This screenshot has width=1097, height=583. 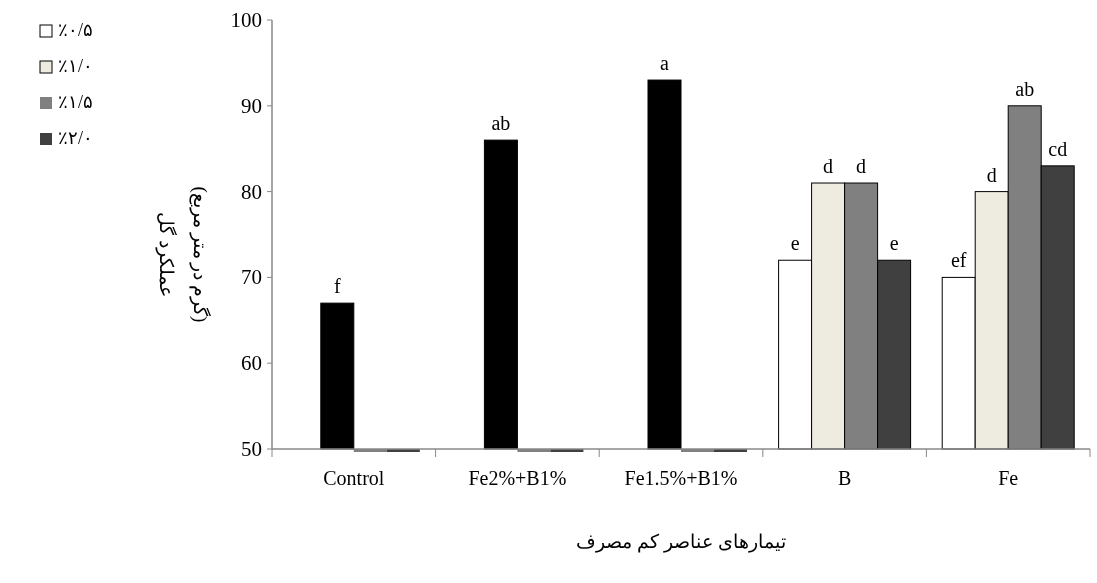 What do you see at coordinates (337, 286) in the screenshot?
I see `data-label: f` at bounding box center [337, 286].